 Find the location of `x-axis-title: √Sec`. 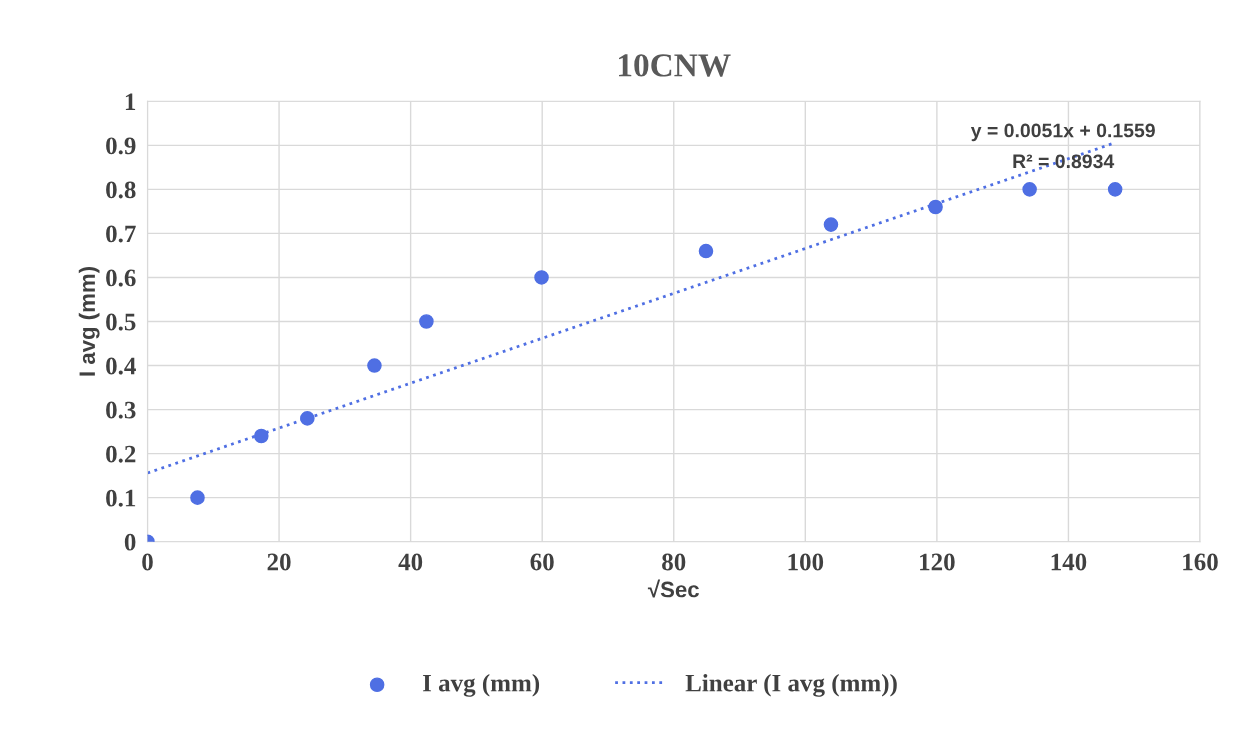

x-axis-title: √Sec is located at coordinates (673, 588).